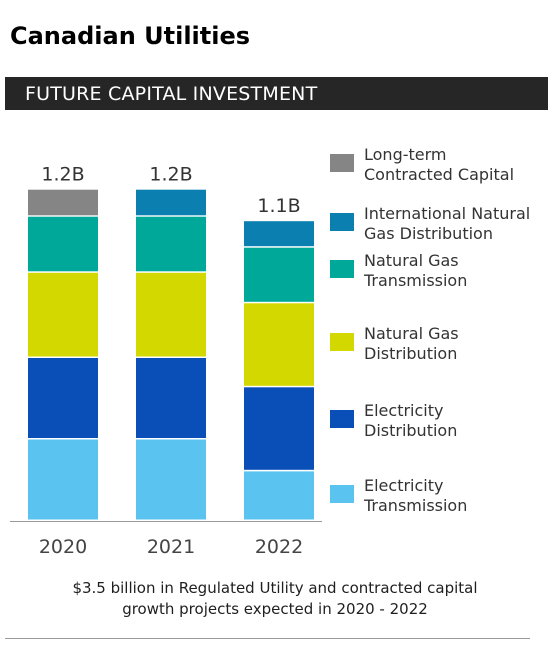 The width and height of the screenshot is (550, 659). I want to click on legend-swatch-electricity-transmission, so click(342, 494).